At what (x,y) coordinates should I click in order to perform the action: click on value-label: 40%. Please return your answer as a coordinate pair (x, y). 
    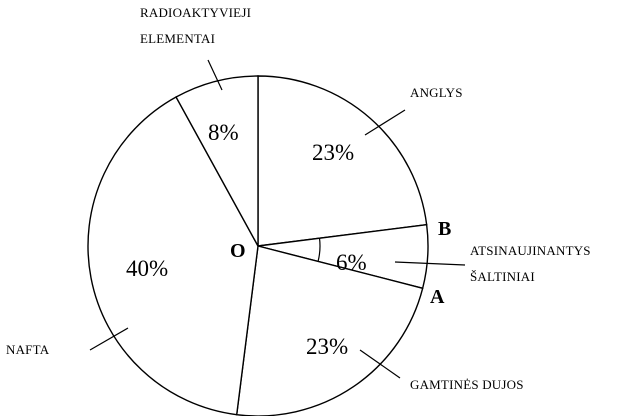
    Looking at the image, I should click on (147, 268).